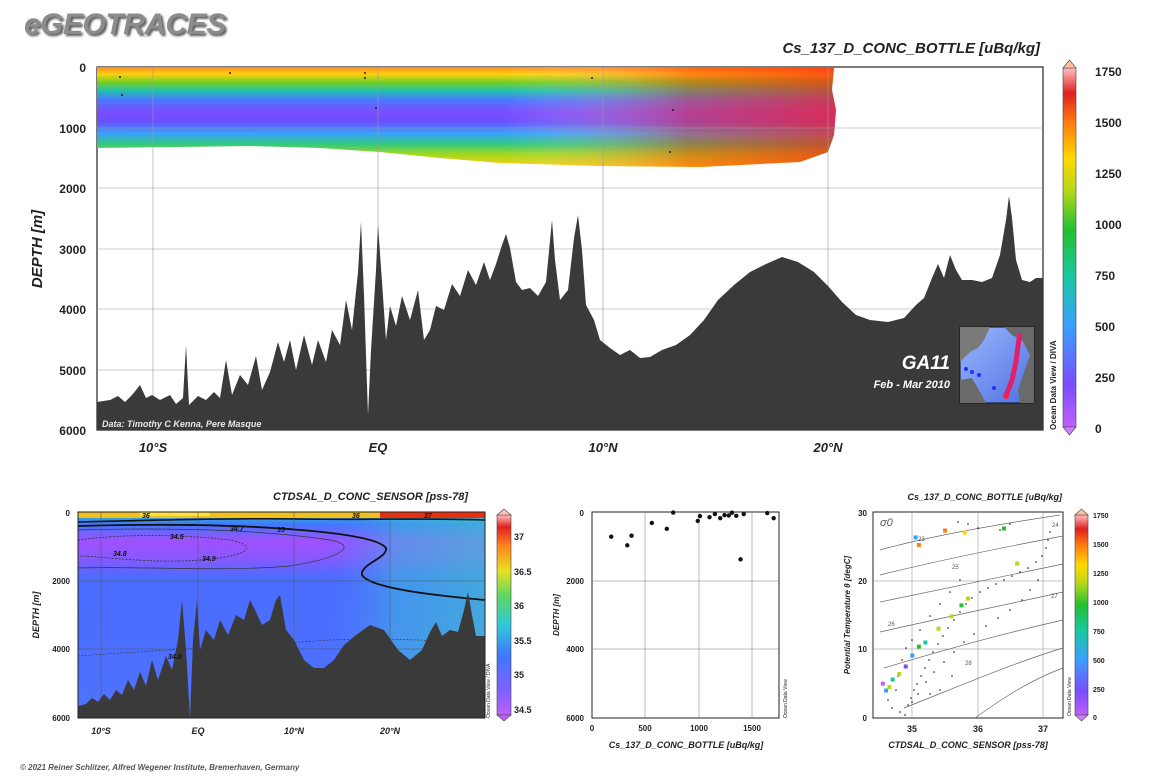  Describe the element at coordinates (523, 710) in the screenshot. I see `sal-cbar-tick: 34.5` at that location.